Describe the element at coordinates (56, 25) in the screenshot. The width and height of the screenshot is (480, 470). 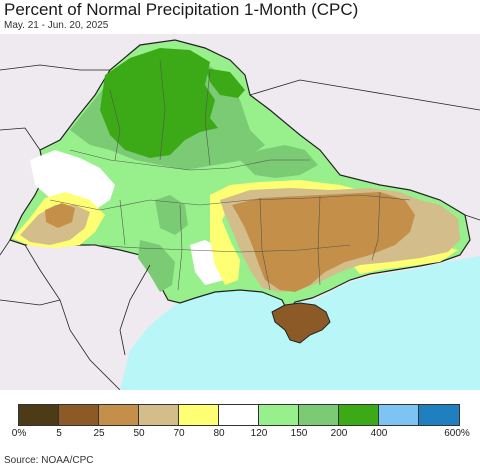
I see `date-range-subtitle: May. 21 - Jun. 20, 2025` at that location.